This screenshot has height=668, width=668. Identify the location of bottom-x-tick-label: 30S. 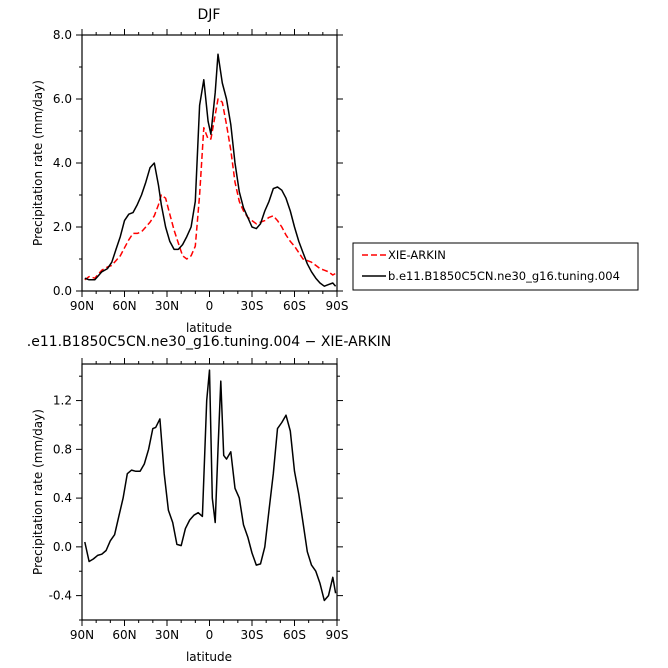
(252, 635).